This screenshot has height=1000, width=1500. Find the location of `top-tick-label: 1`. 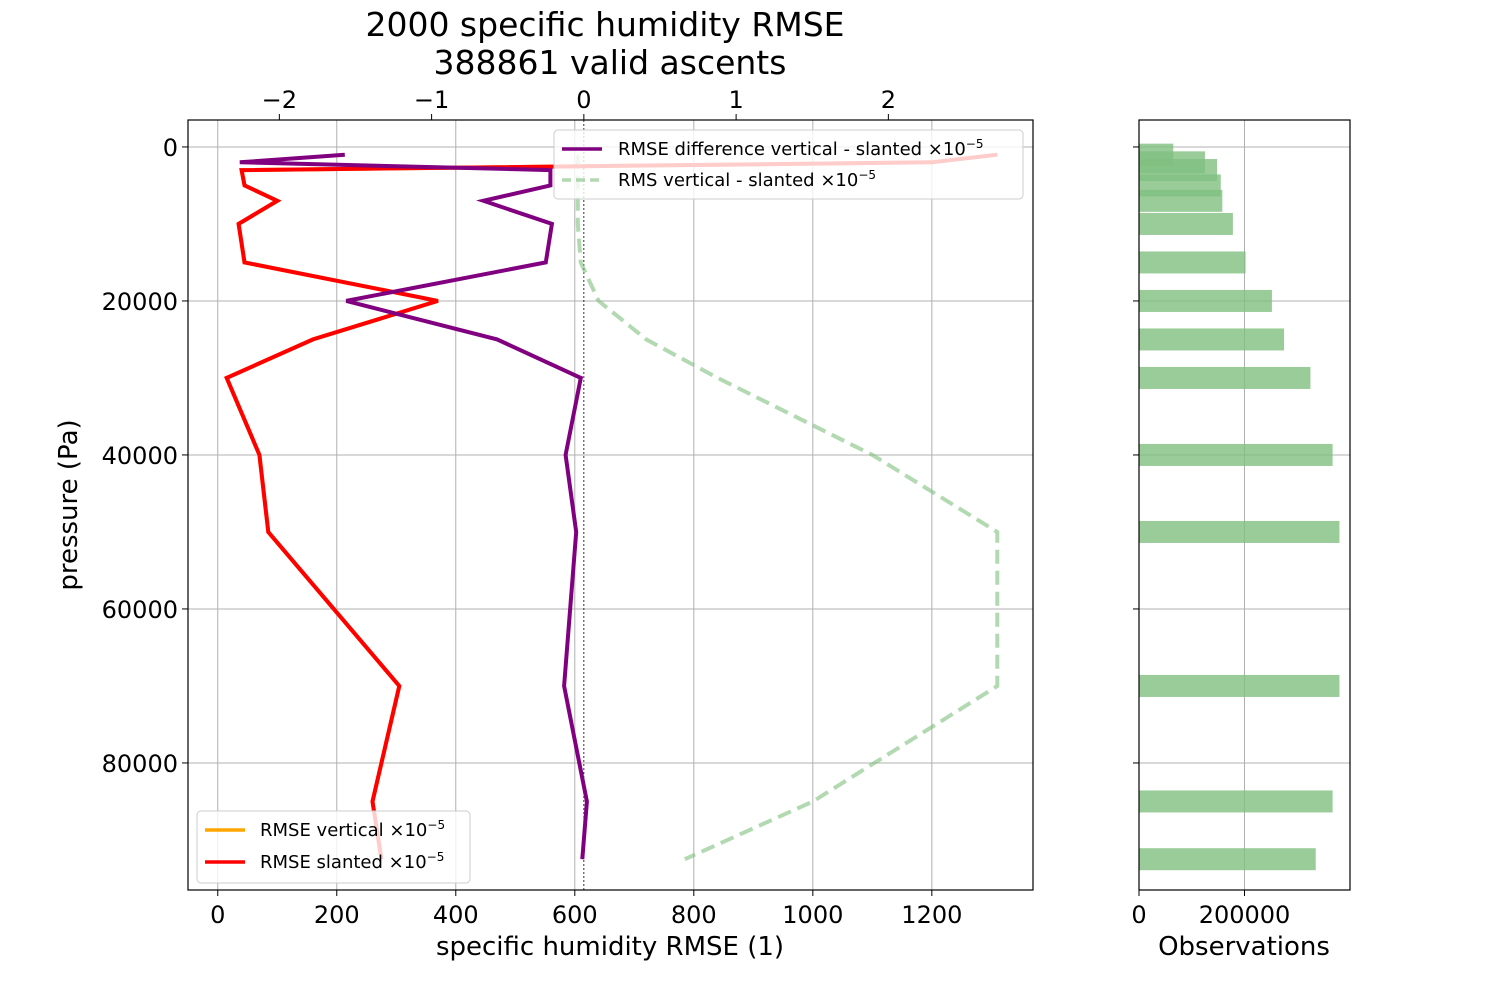

top-tick-label: 1 is located at coordinates (735, 100).